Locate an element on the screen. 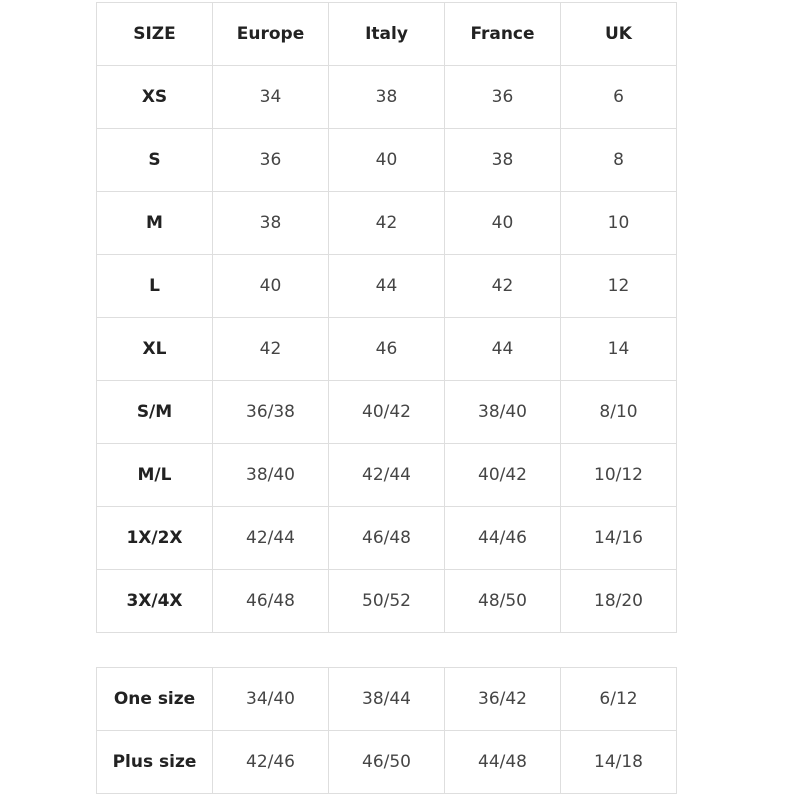  table-cell: 44/48 is located at coordinates (502, 762).